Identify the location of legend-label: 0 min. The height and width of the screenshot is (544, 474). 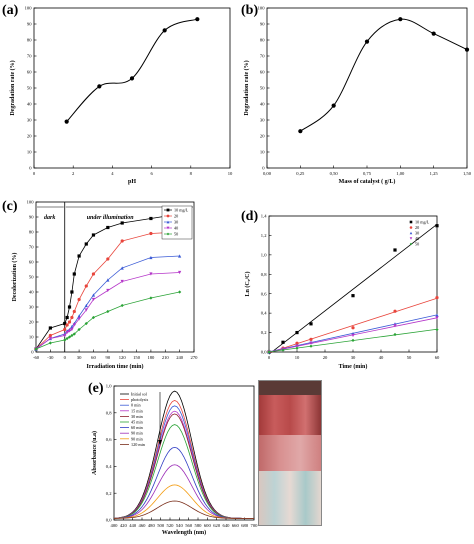
(136, 405).